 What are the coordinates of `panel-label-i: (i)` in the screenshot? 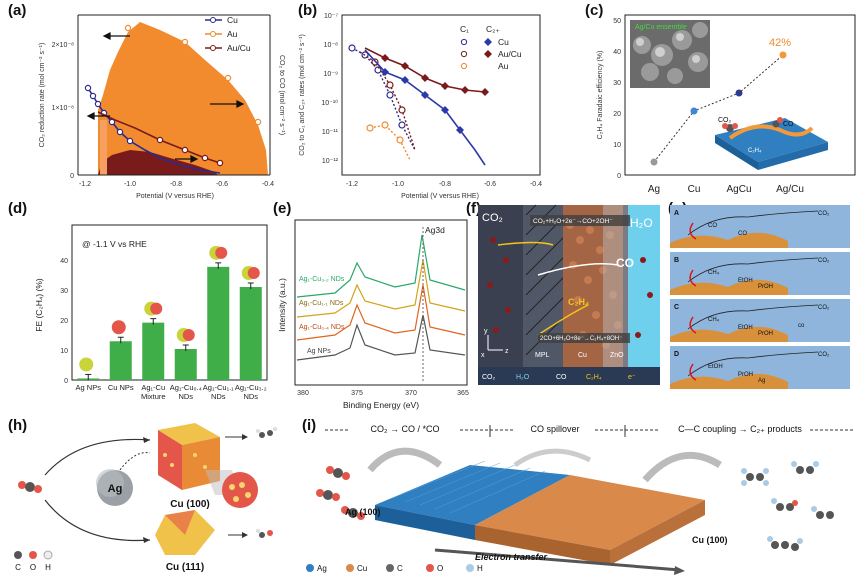 It's located at (309, 425).